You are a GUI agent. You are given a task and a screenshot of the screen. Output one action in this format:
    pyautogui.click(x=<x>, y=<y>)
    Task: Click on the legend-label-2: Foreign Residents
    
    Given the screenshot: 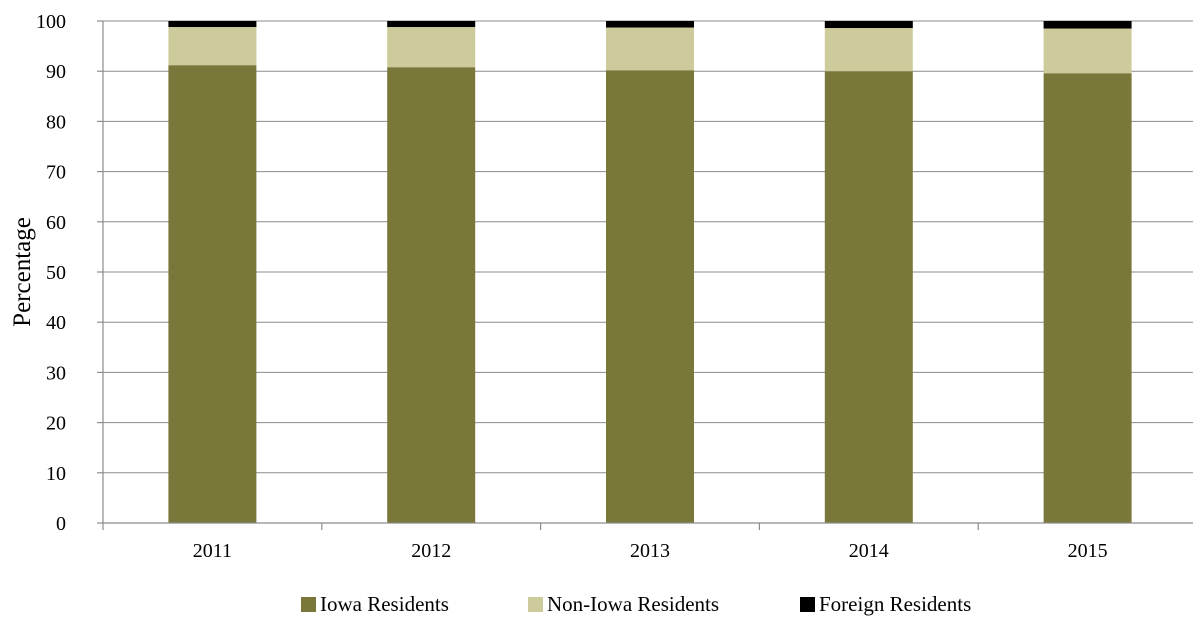 What is the action you would take?
    pyautogui.click(x=895, y=604)
    